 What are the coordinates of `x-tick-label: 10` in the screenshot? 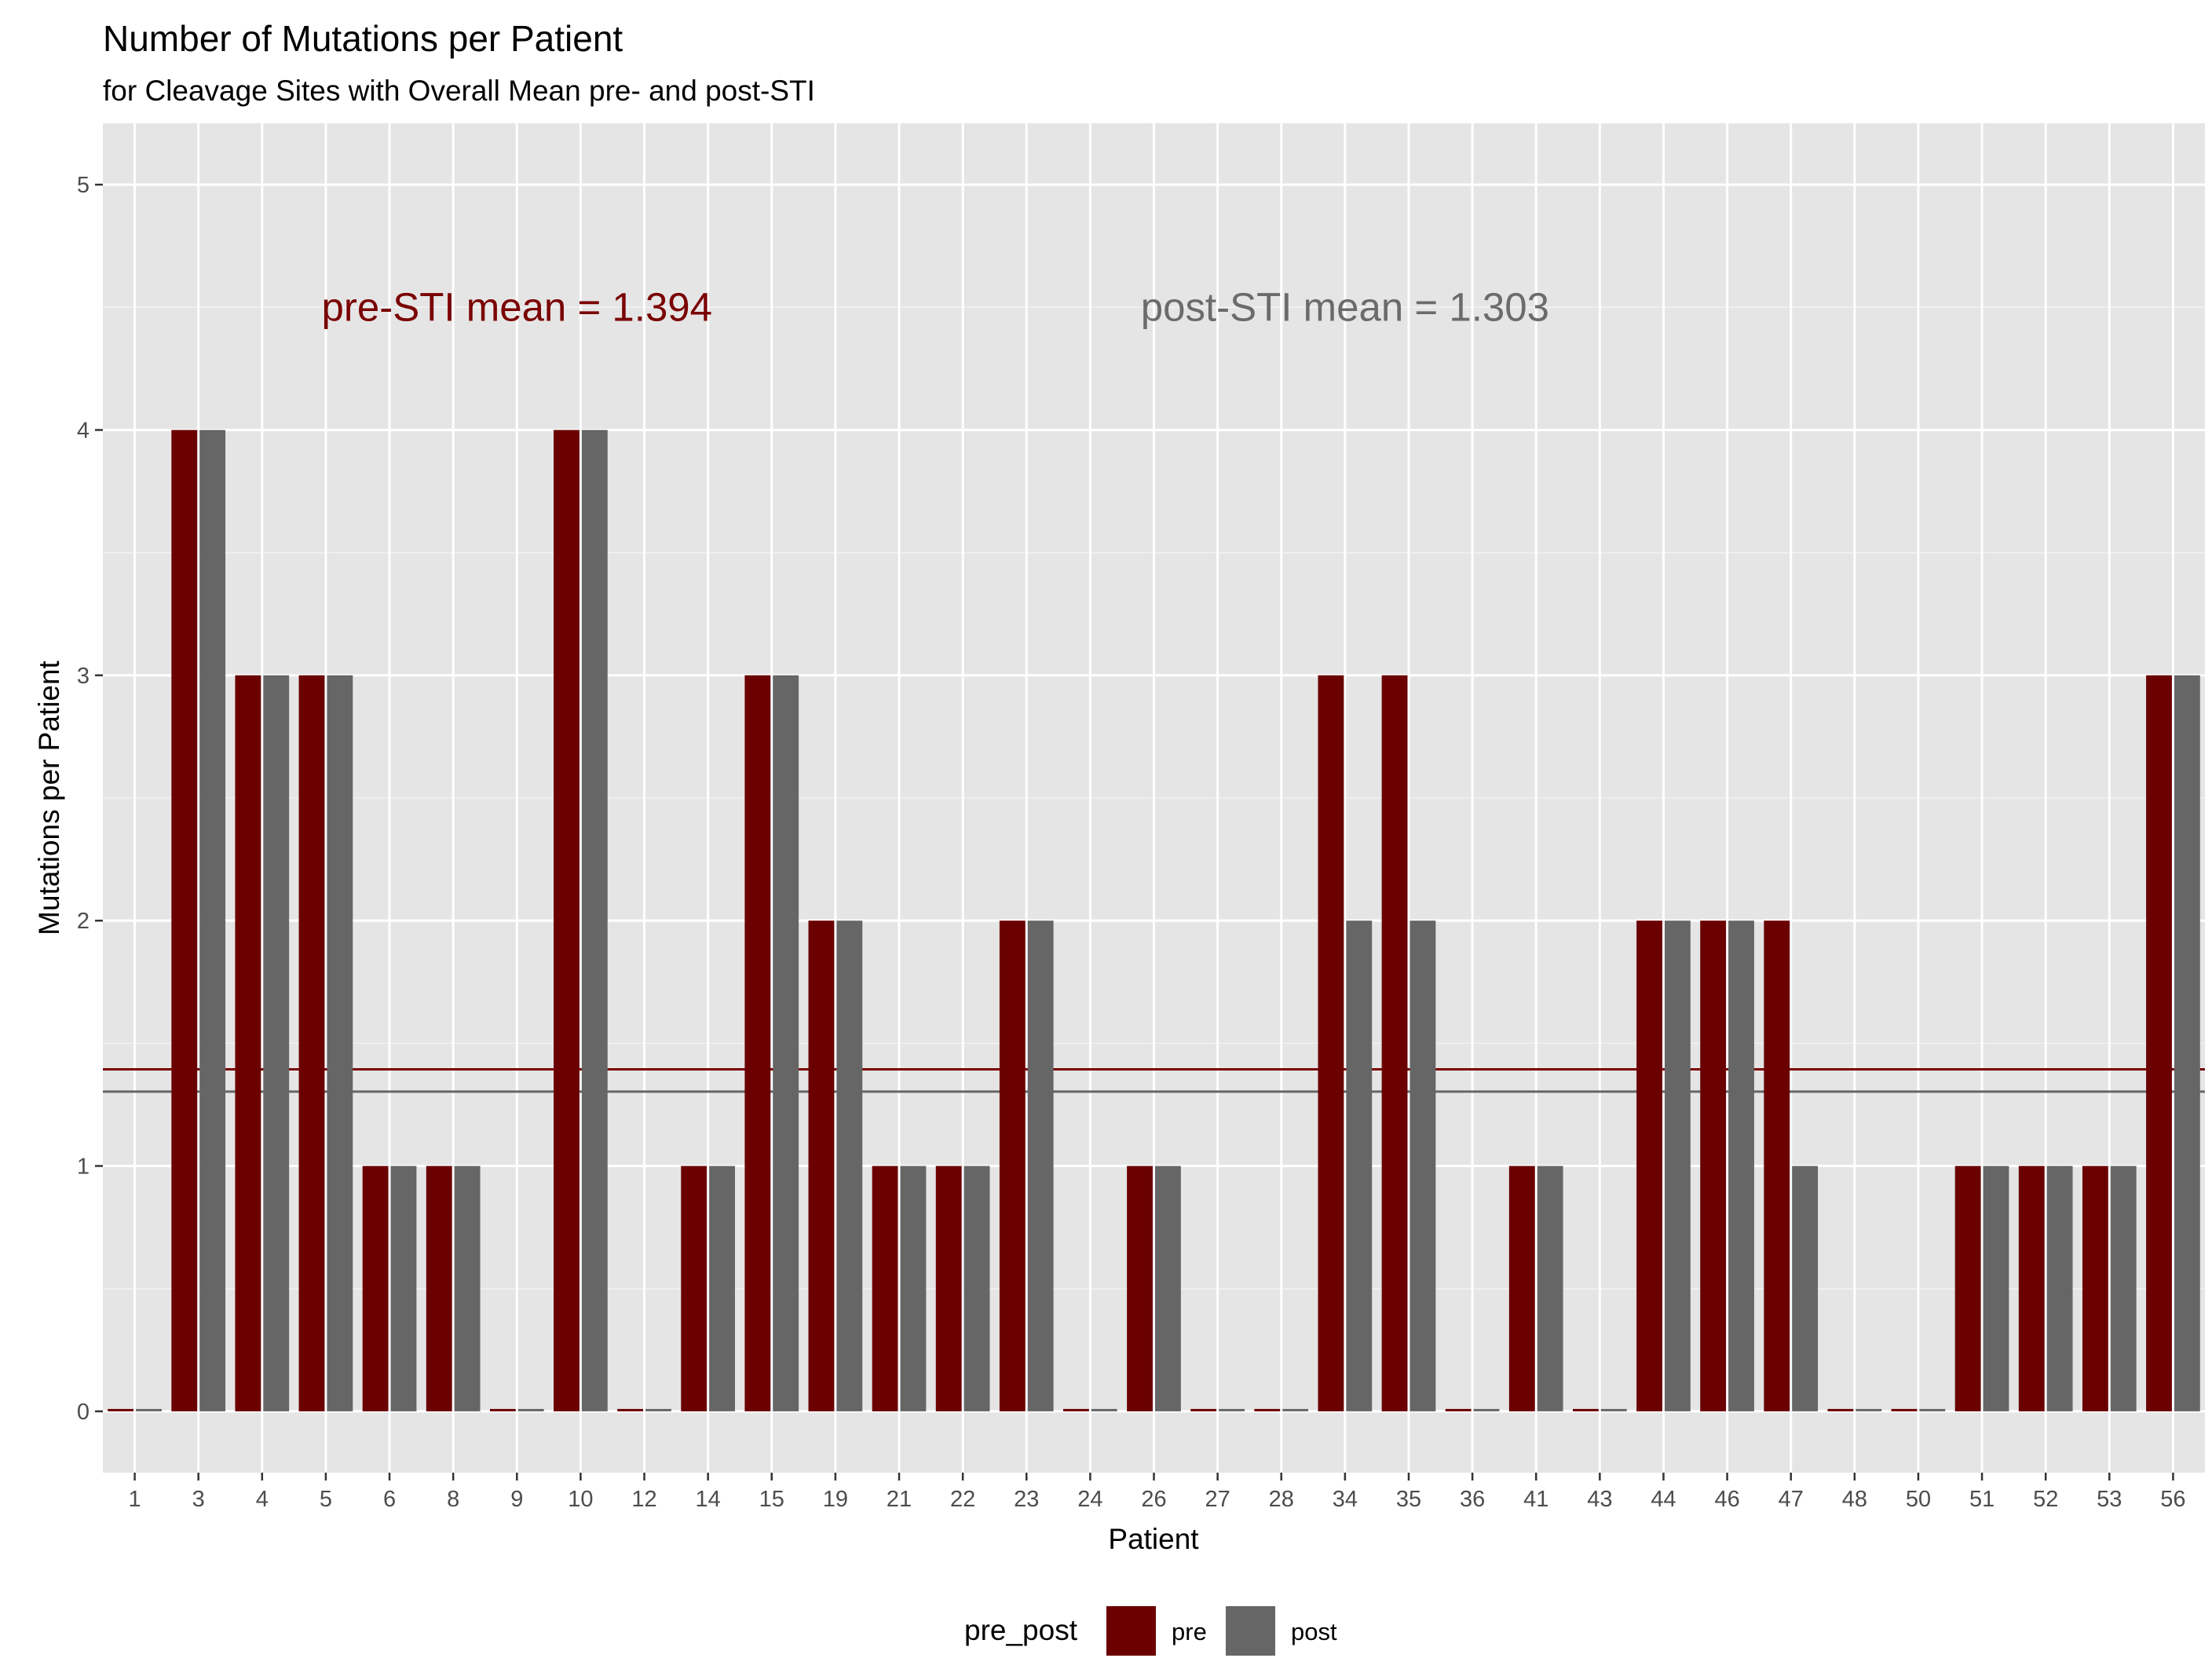 It's located at (581, 1499).